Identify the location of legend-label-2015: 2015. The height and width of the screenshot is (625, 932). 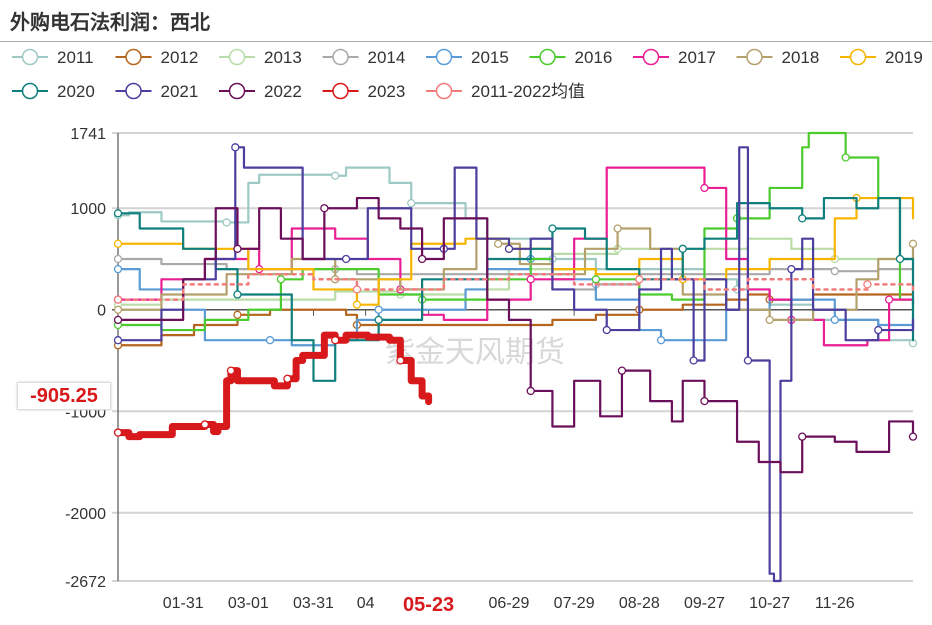
(490, 57).